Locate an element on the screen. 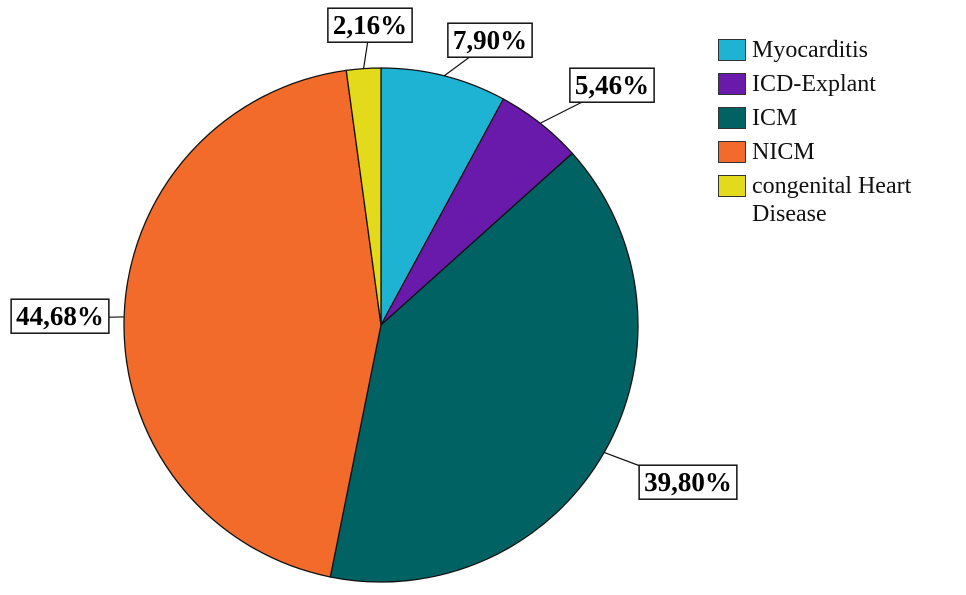 This screenshot has height=595, width=966. legend-item: Myocarditis is located at coordinates (840, 50).